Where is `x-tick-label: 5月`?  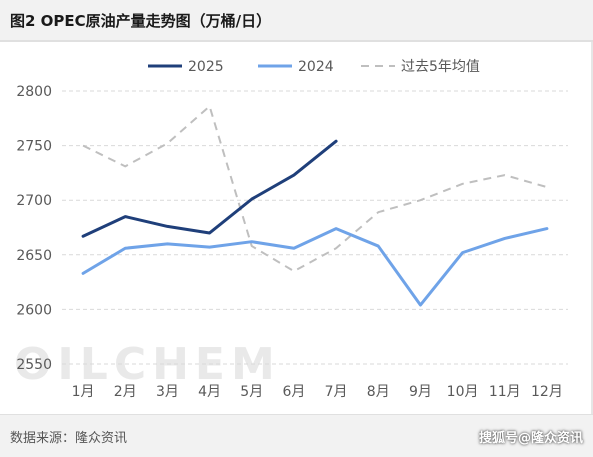 x-tick-label: 5月 is located at coordinates (251, 392).